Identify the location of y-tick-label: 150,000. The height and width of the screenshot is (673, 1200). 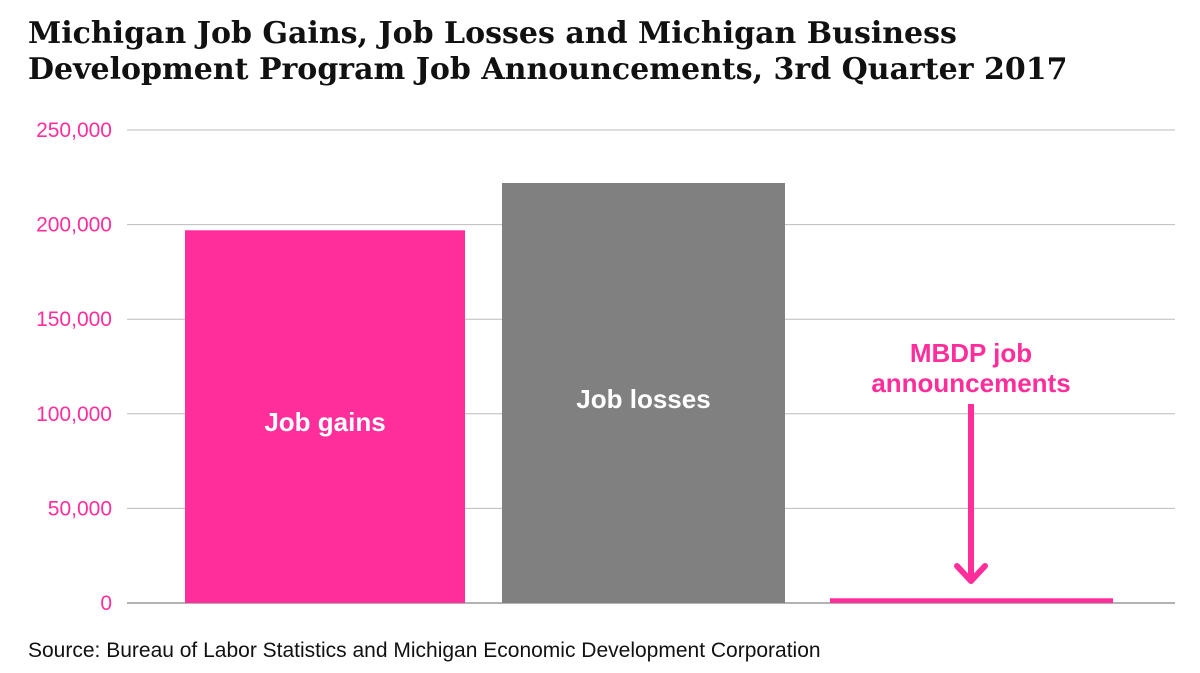
(74, 319).